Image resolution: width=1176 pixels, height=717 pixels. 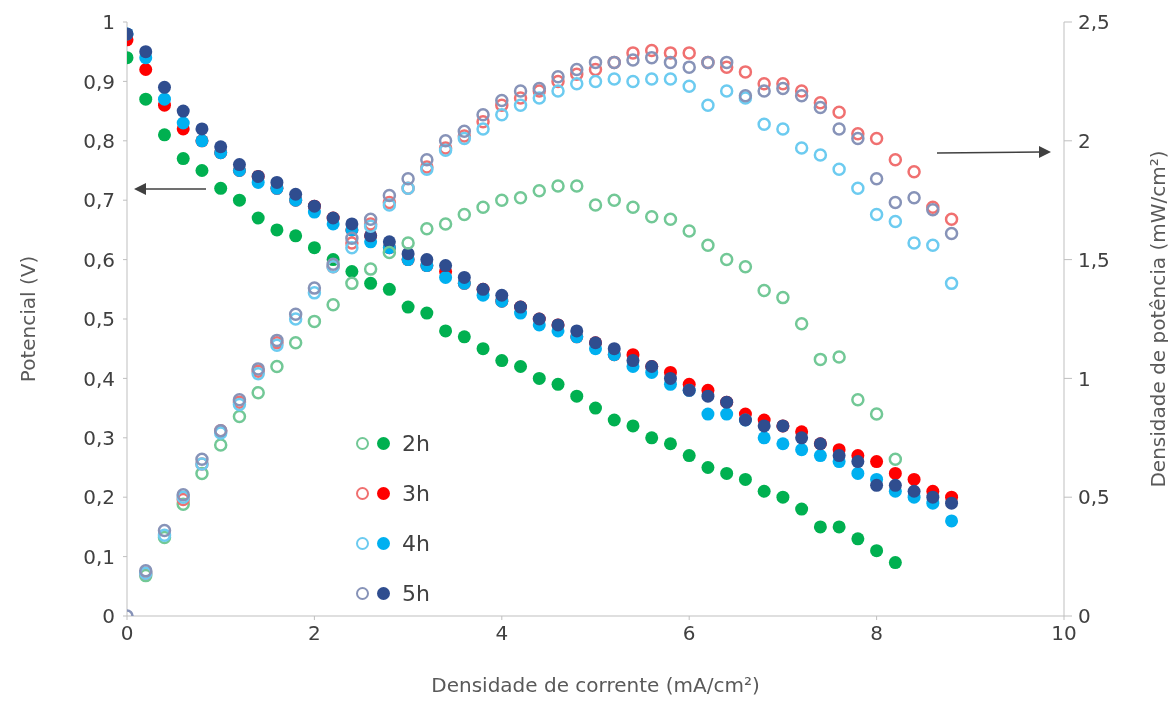 I want to click on legend-label: 2h, so click(x=416, y=443).